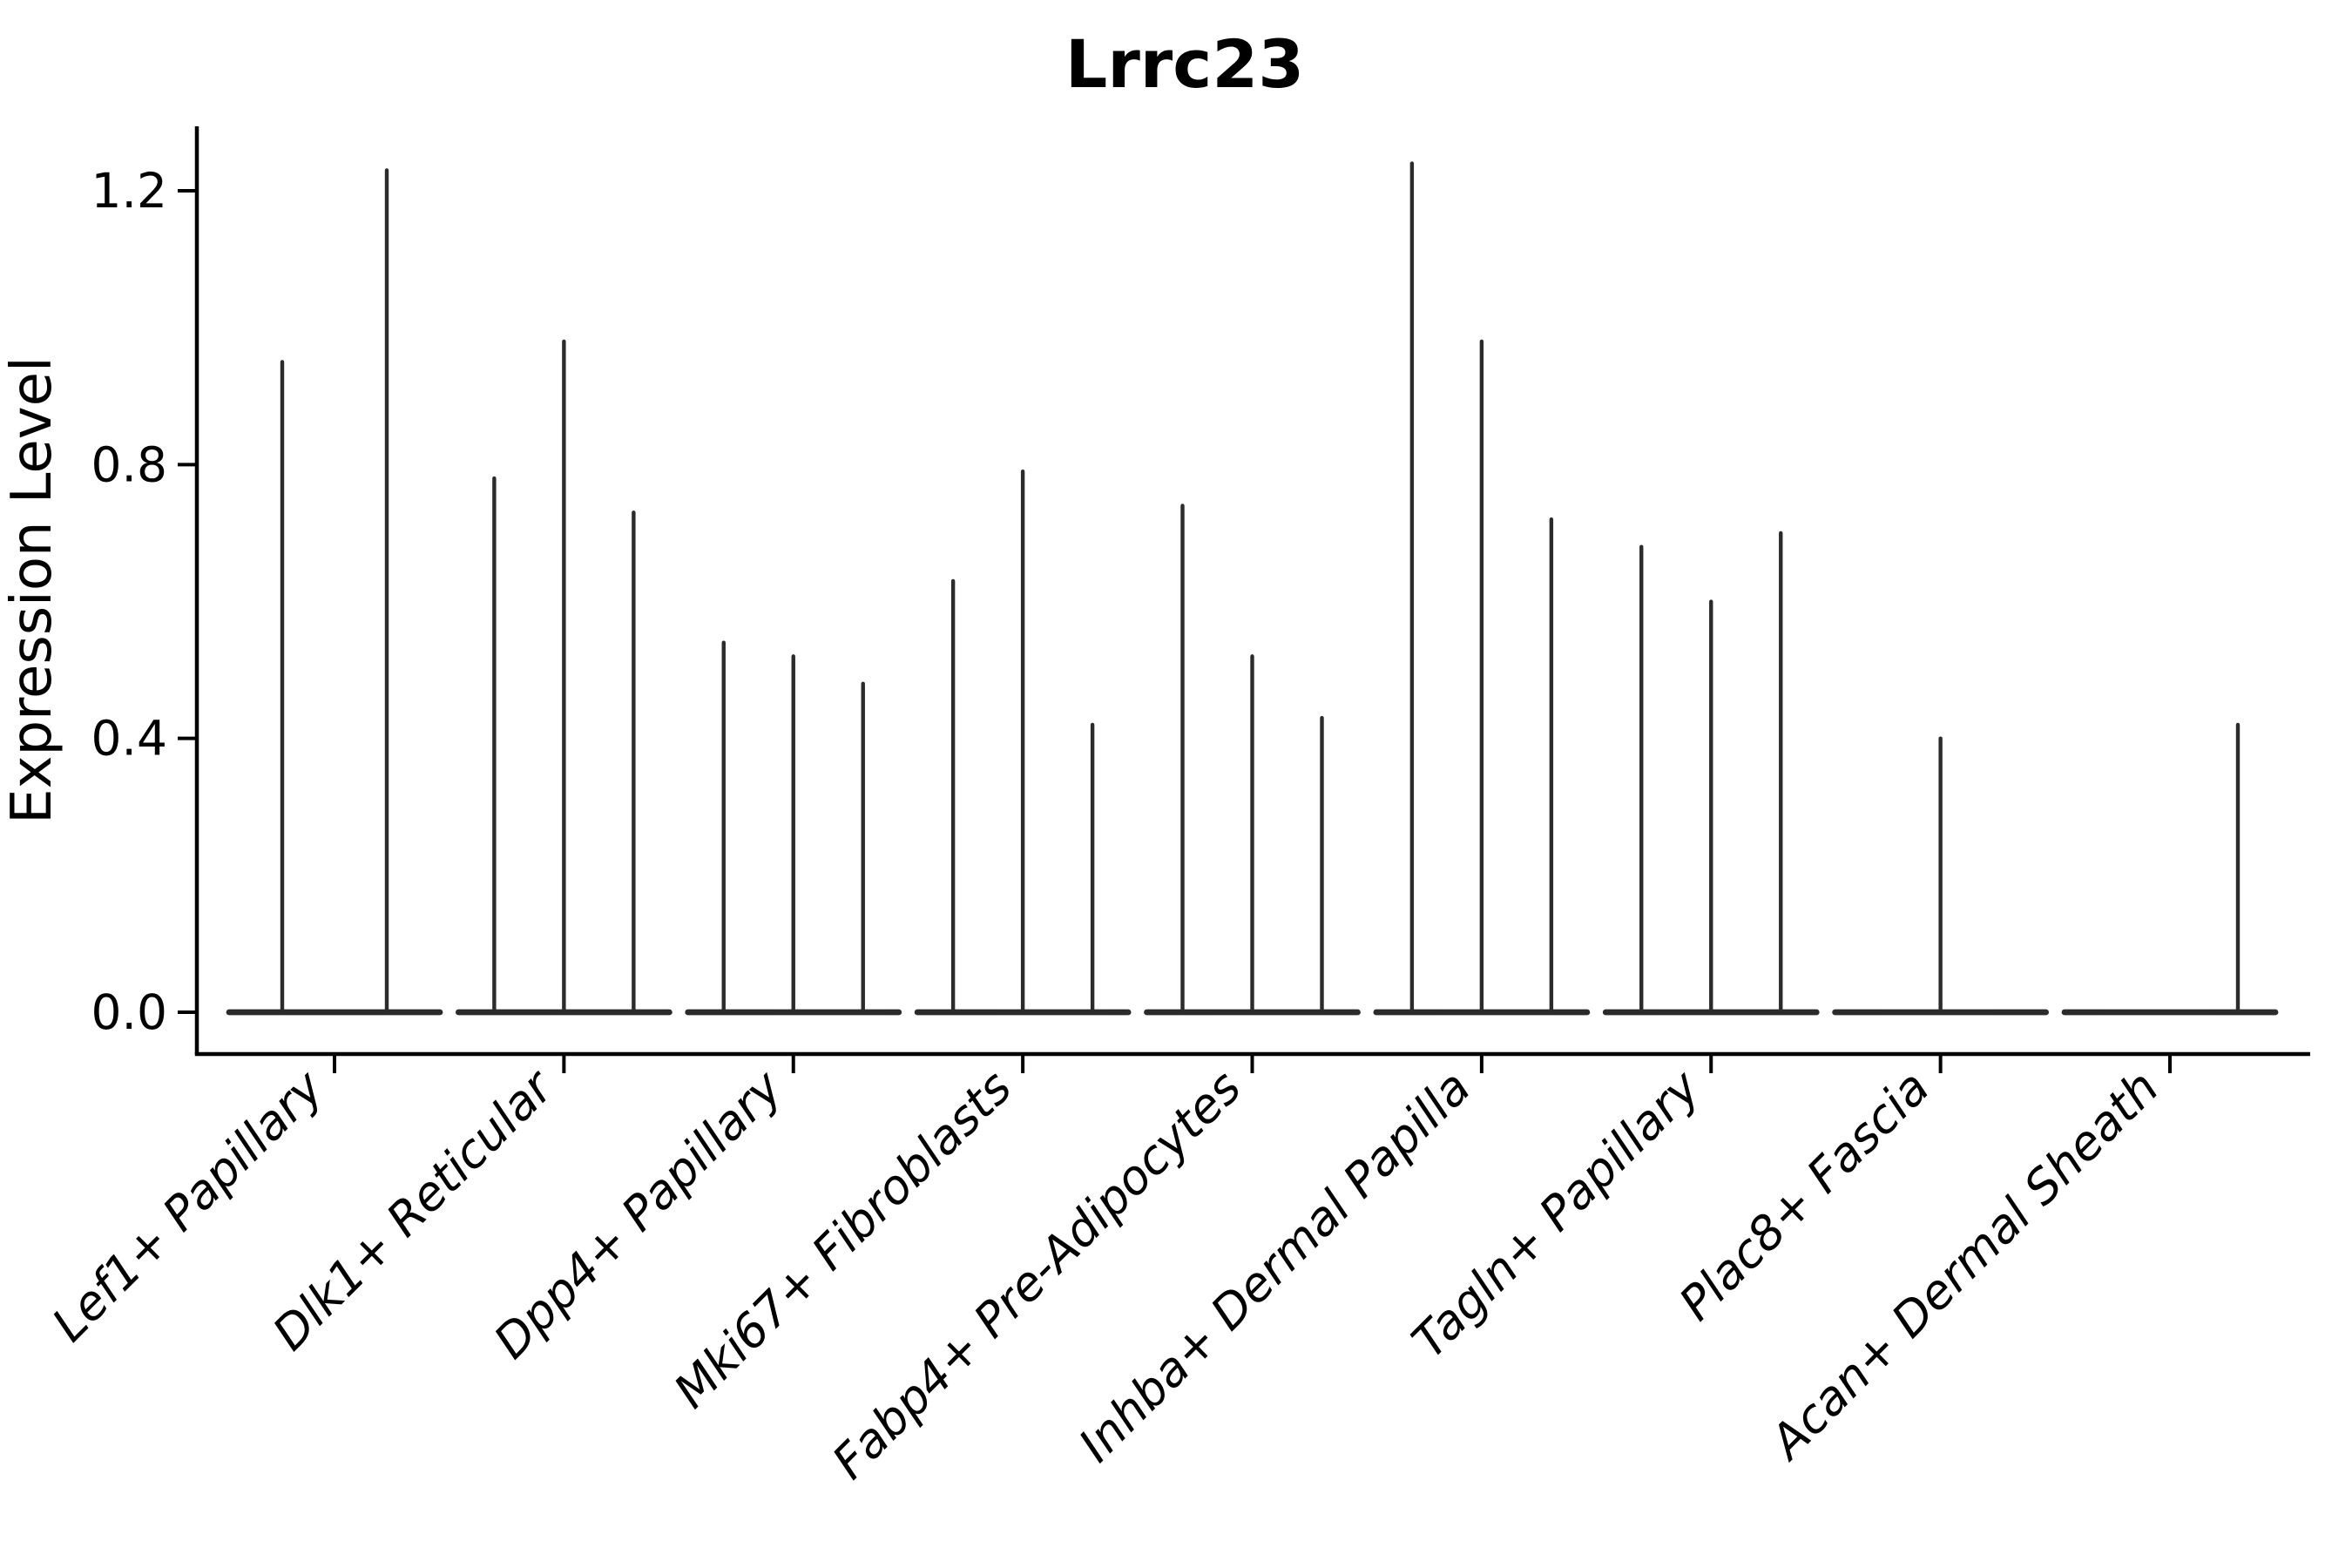 The image size is (2352, 1568). Describe the element at coordinates (32, 590) in the screenshot. I see `y-axis-label: Expression Level` at that location.